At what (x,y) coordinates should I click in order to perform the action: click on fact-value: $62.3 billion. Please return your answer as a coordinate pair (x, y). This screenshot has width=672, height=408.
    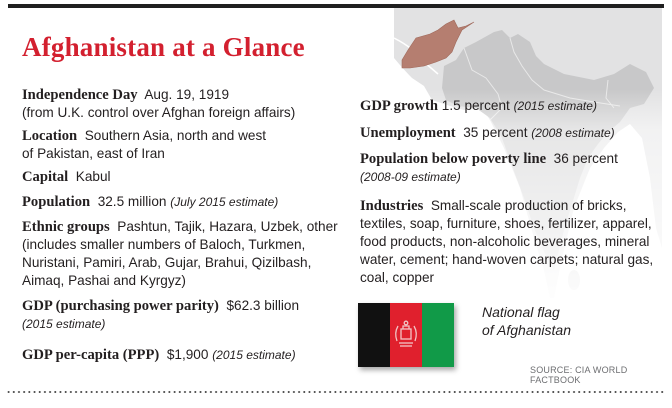
    Looking at the image, I should click on (263, 305).